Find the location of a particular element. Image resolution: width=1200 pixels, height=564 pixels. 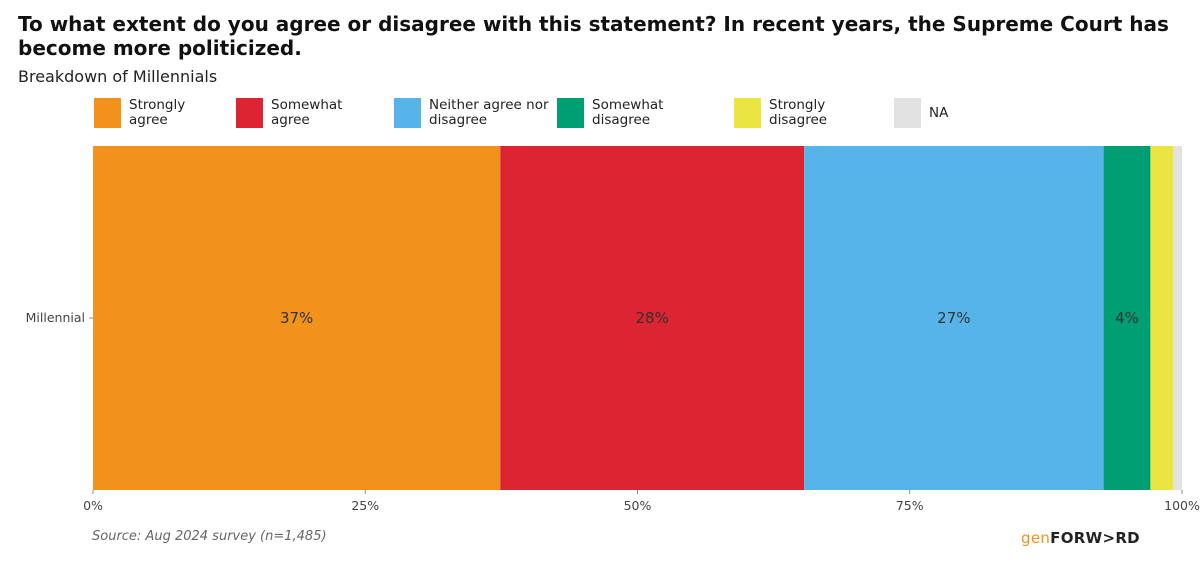

legend-swatch-strongly-agree is located at coordinates (107, 113).